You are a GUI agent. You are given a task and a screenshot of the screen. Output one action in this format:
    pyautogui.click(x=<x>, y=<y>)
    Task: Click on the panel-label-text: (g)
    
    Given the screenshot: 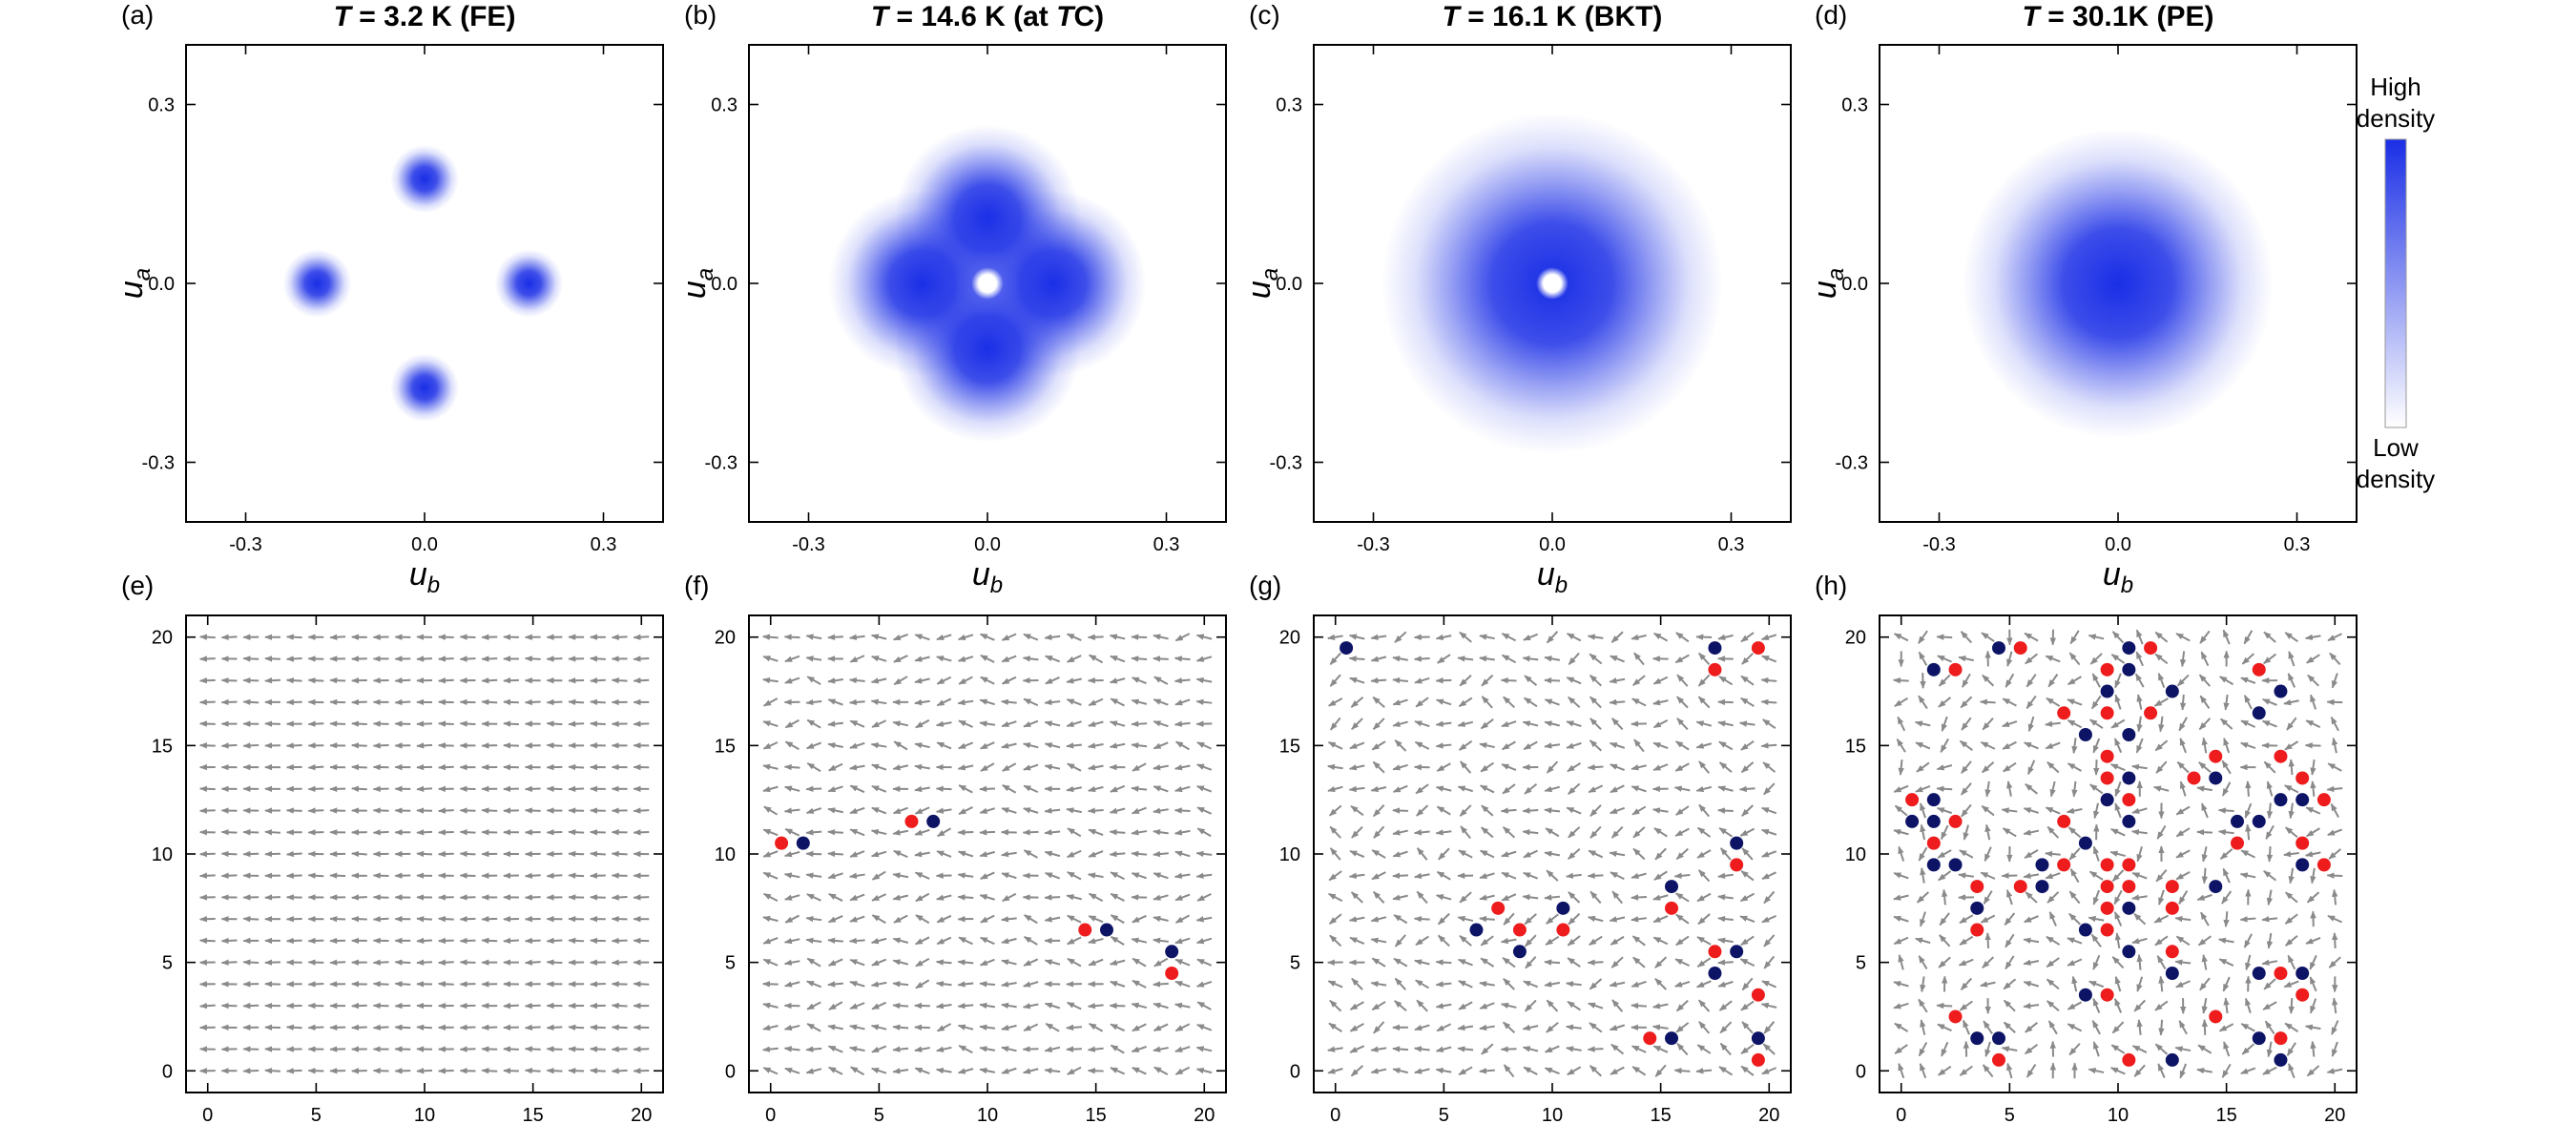 What is the action you would take?
    pyautogui.click(x=1265, y=585)
    